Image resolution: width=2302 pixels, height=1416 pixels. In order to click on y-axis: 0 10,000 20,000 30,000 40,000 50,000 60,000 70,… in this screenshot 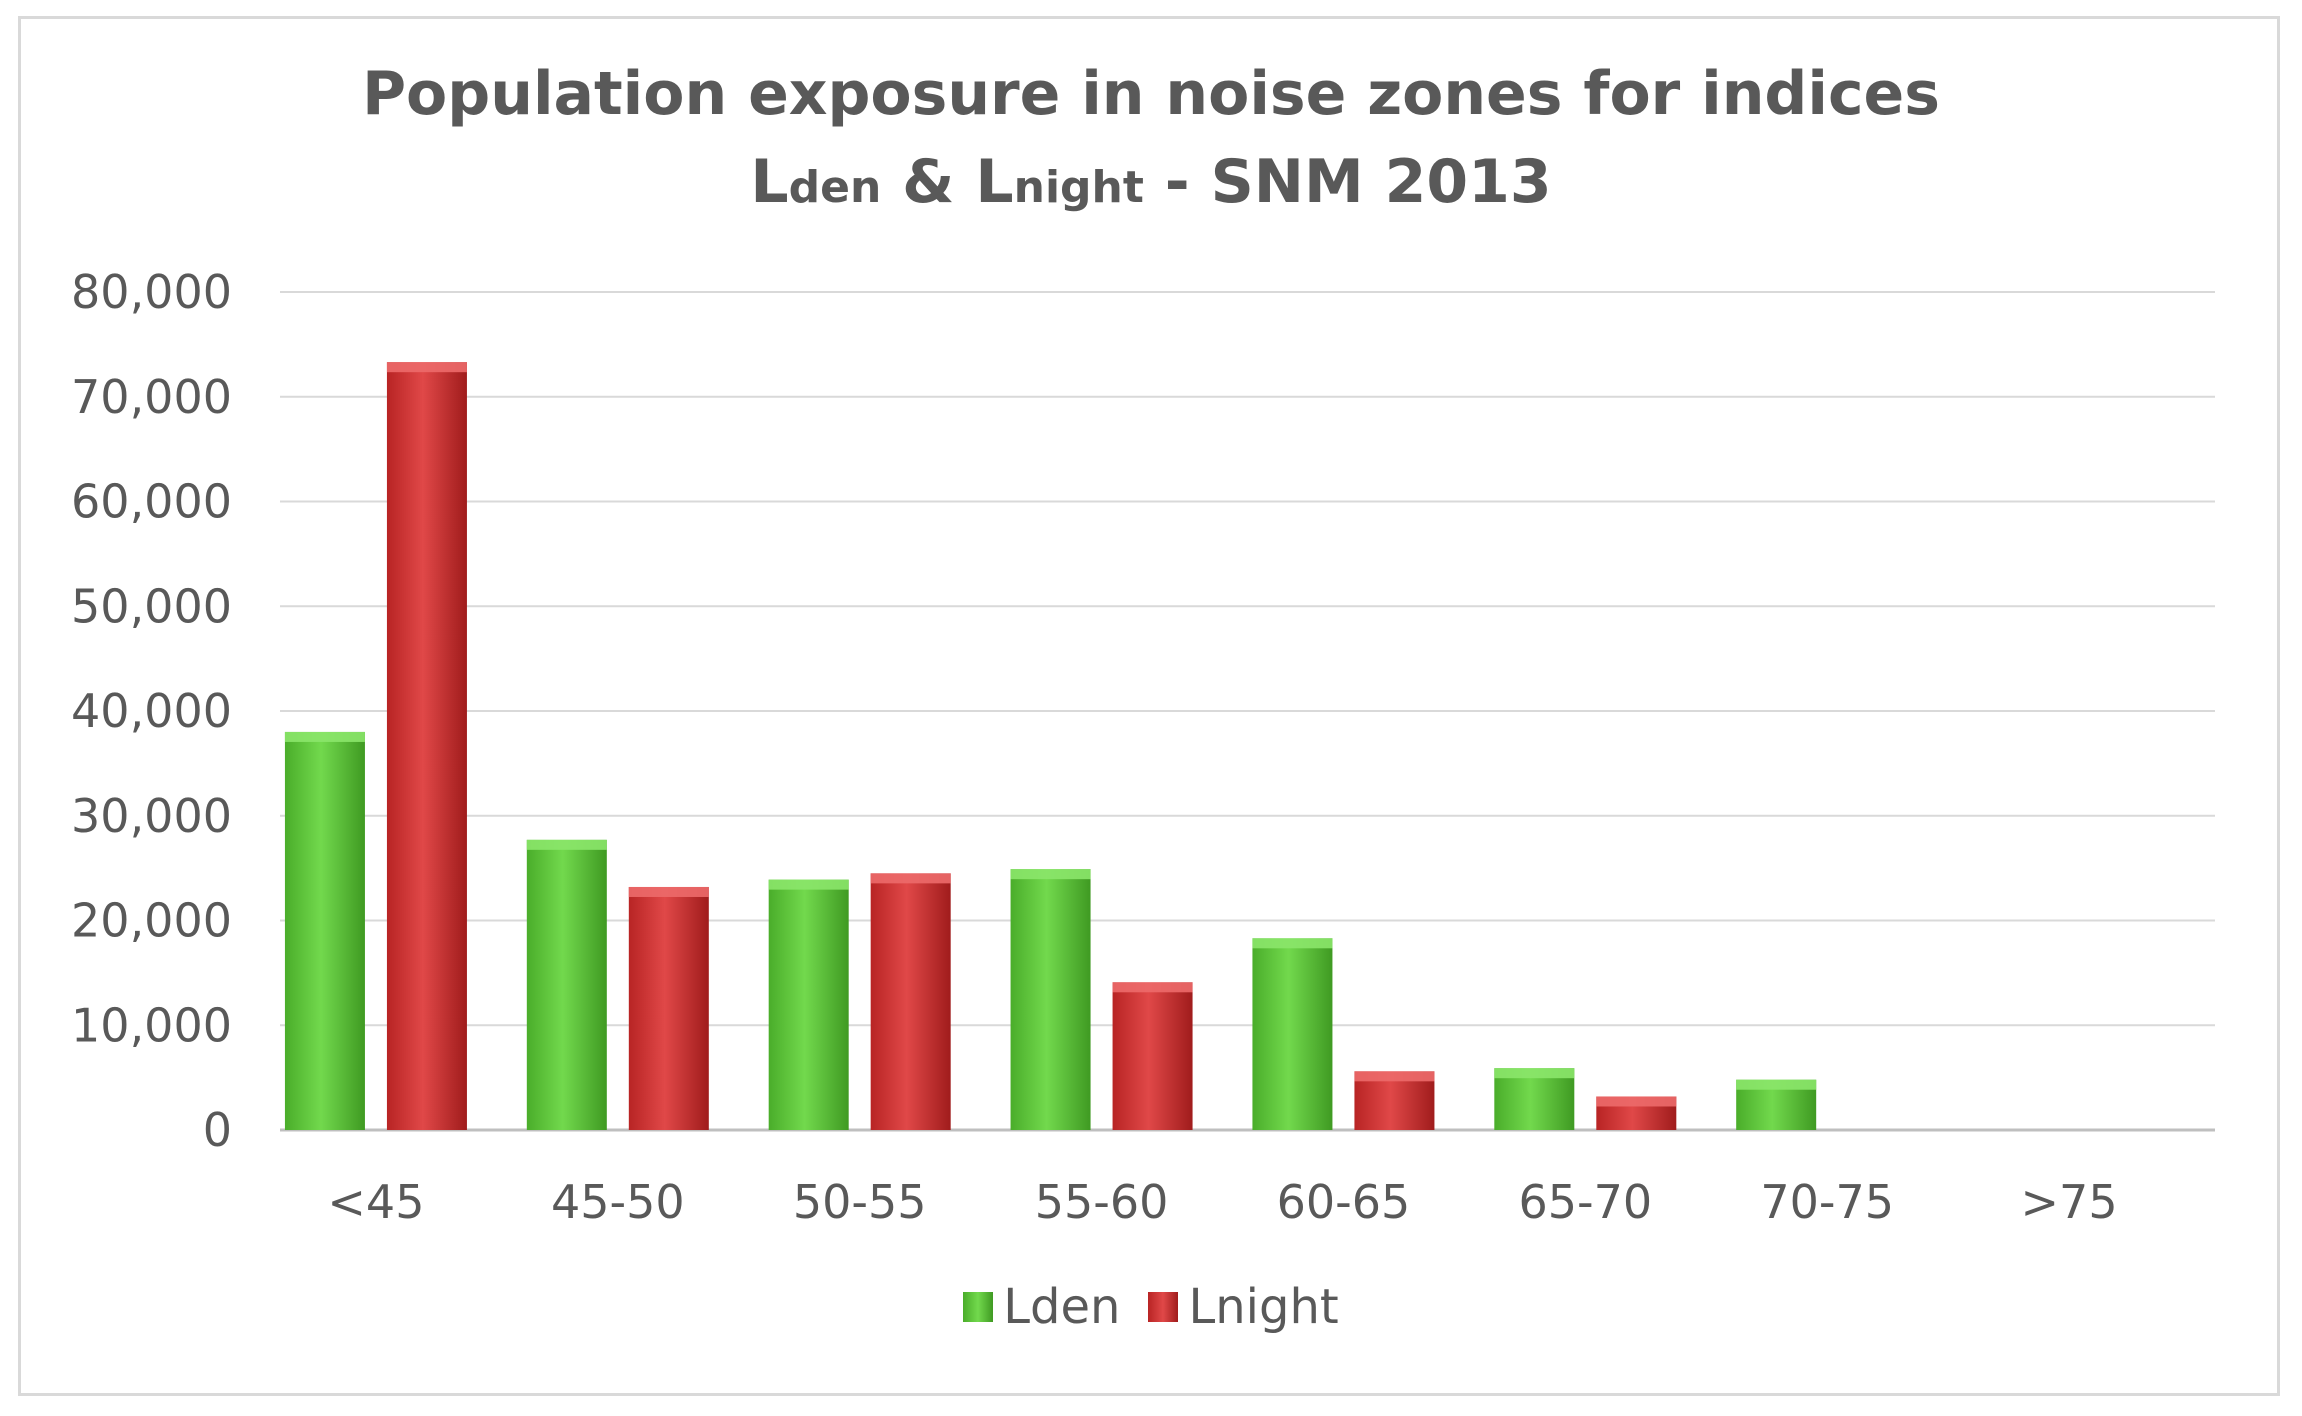, I will do `click(151, 711)`.